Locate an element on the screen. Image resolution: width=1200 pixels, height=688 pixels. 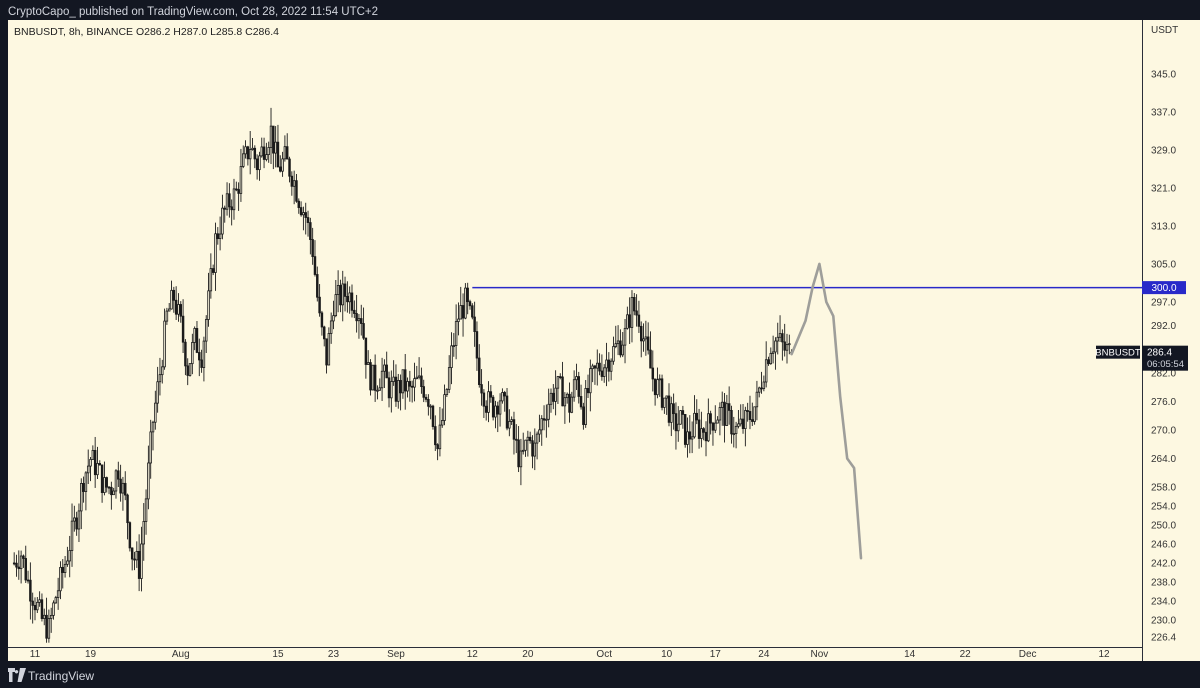
y-tick-label: 345.0 is located at coordinates (1163, 75).